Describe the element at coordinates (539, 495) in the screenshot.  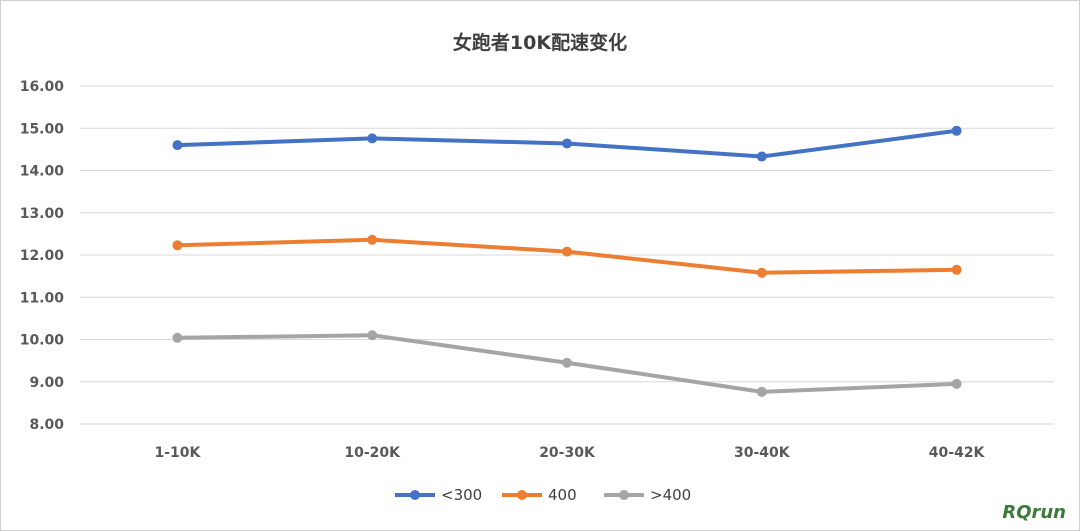
I see `legend-item: 400` at that location.